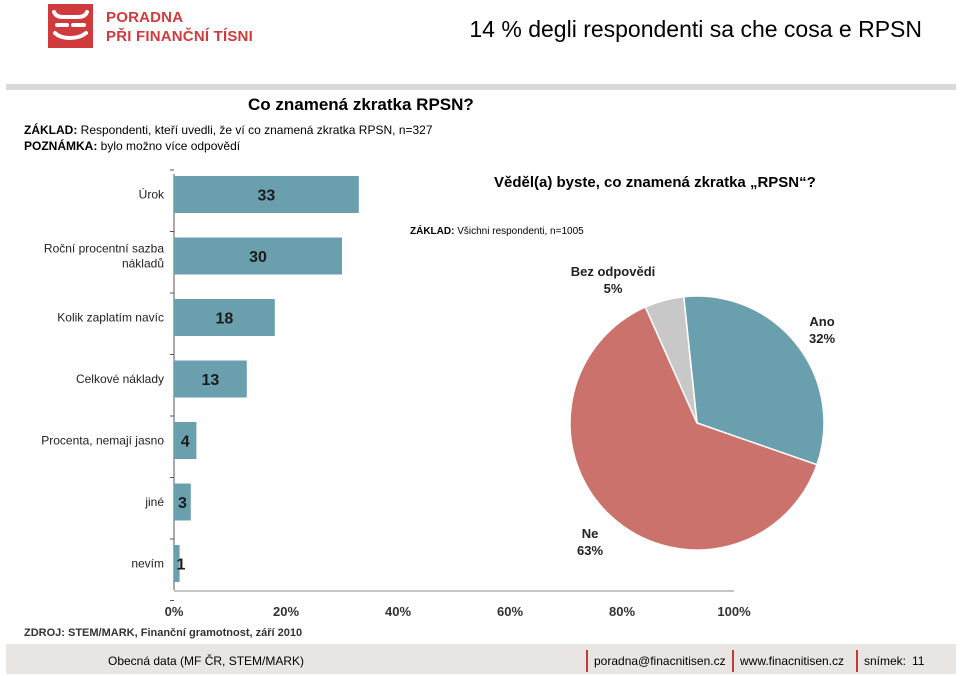  Describe the element at coordinates (918, 661) in the screenshot. I see `footer-slide-number: 11` at that location.